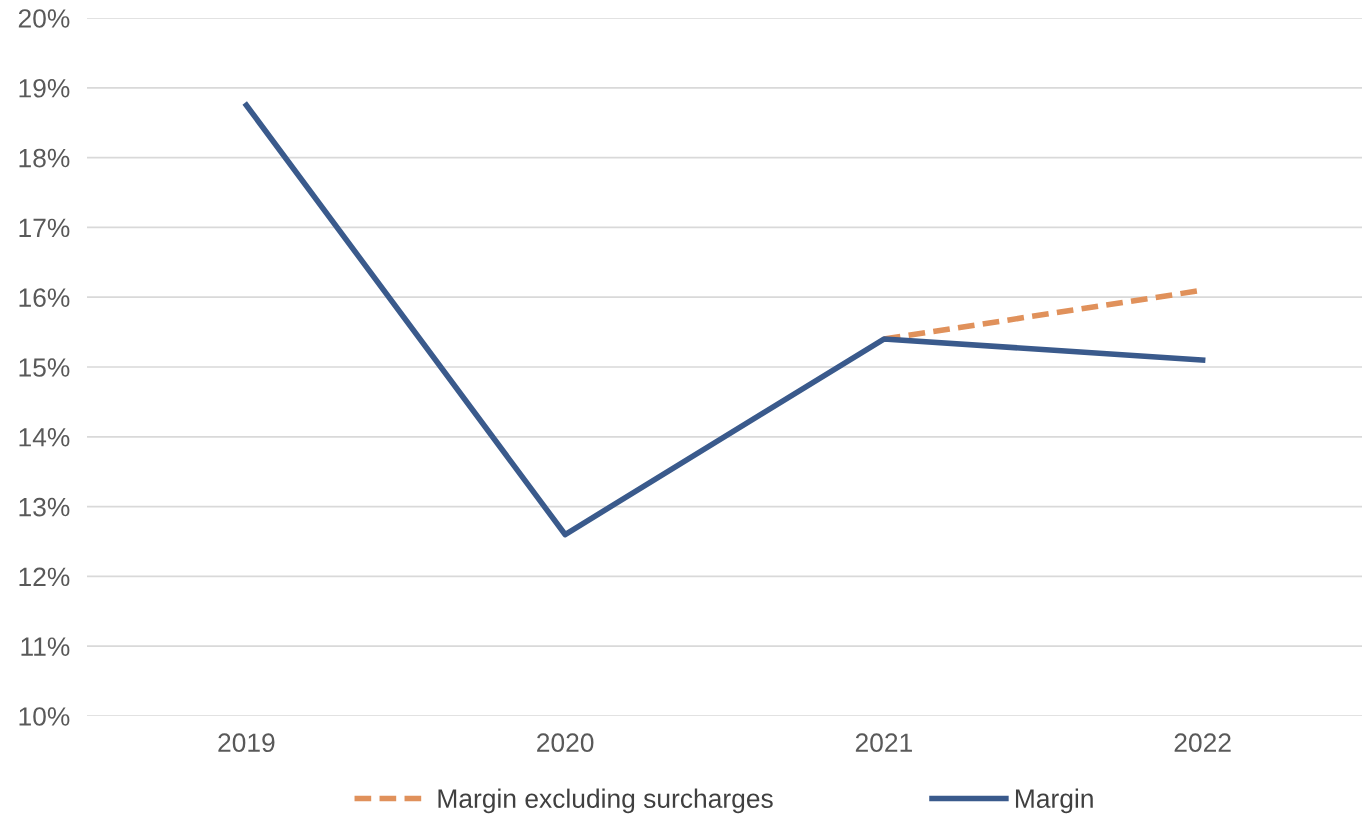 The image size is (1363, 817). Describe the element at coordinates (246, 743) in the screenshot. I see `x-tick-label: 2019` at that location.